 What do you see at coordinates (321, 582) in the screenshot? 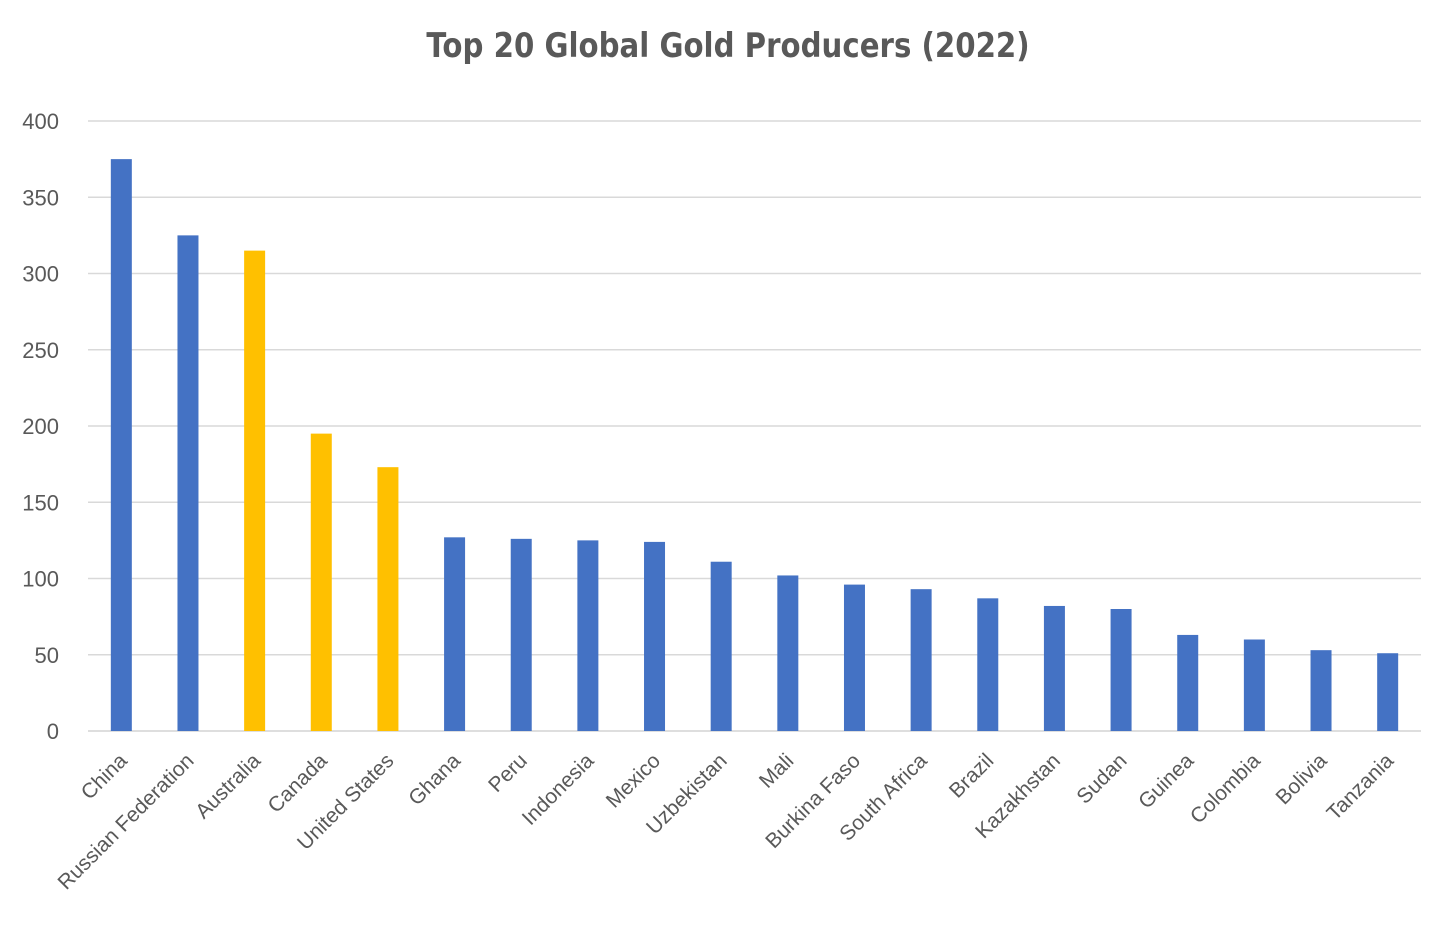
I see `bar-canada` at bounding box center [321, 582].